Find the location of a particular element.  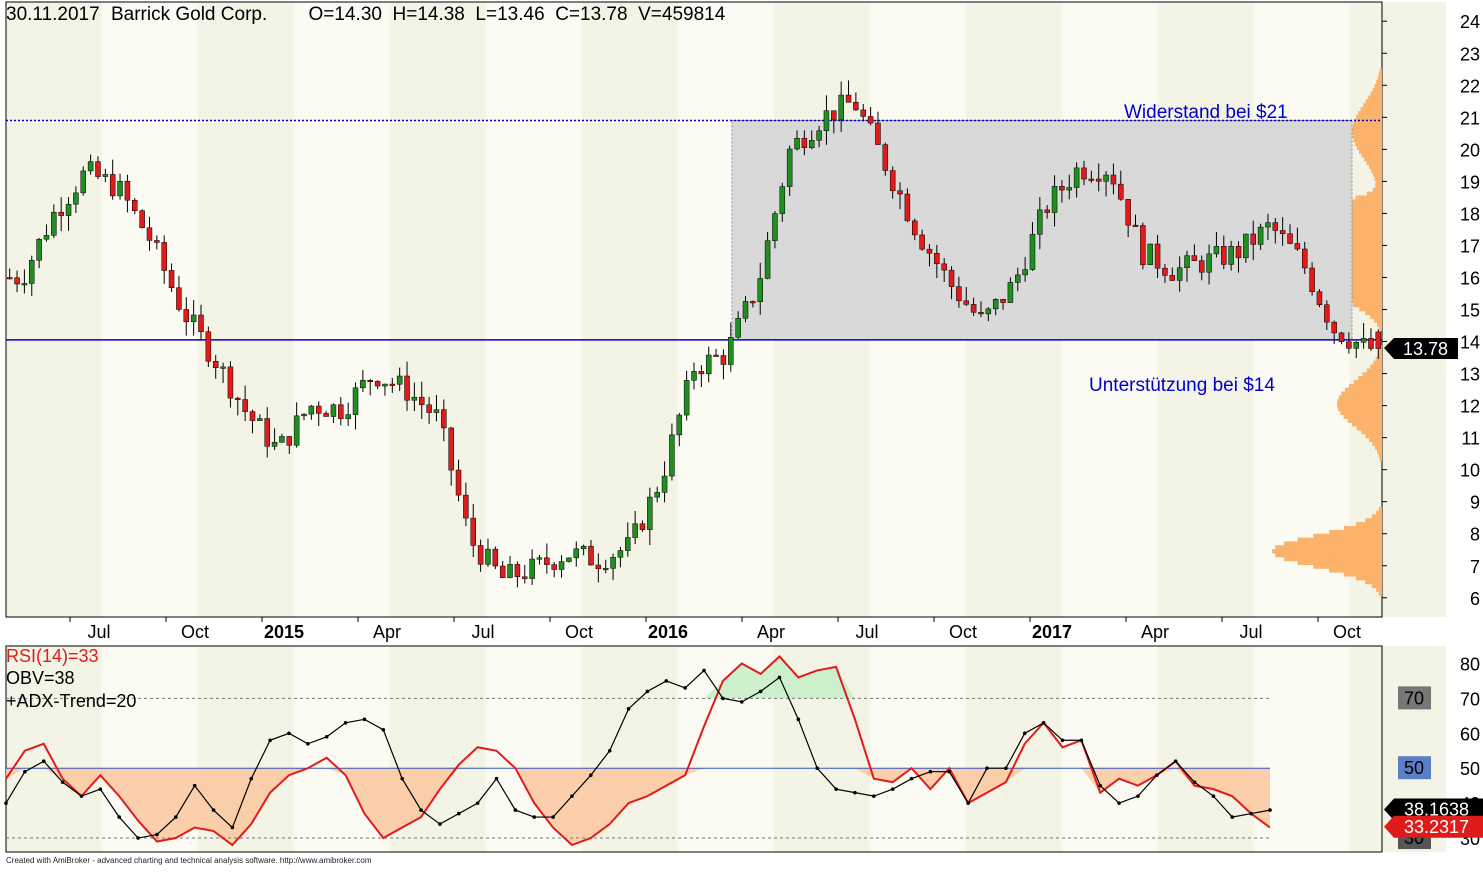

price-tick-label: 13 is located at coordinates (1470, 375).